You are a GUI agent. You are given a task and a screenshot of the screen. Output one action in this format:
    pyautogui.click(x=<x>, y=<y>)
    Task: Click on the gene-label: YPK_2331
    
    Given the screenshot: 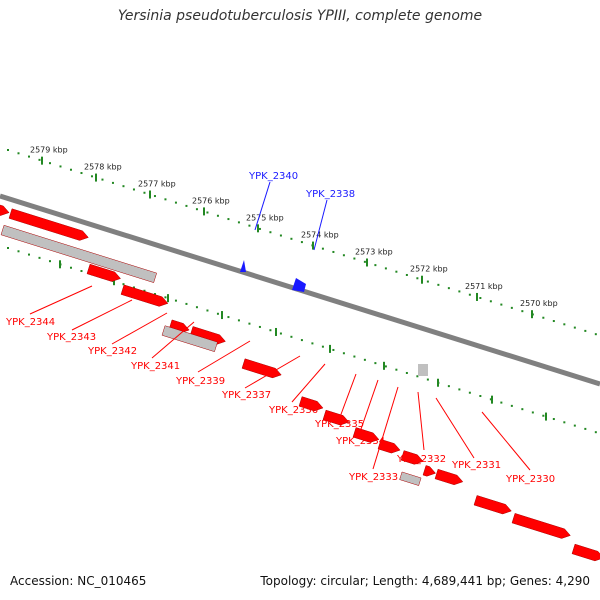 What is the action you would take?
    pyautogui.click(x=476, y=465)
    